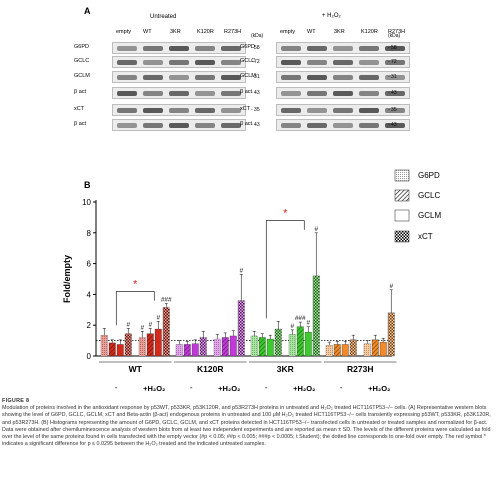 The height and width of the screenshot is (488, 502). What do you see at coordinates (89, 294) in the screenshot?
I see `y-tick-label: 4` at bounding box center [89, 294].